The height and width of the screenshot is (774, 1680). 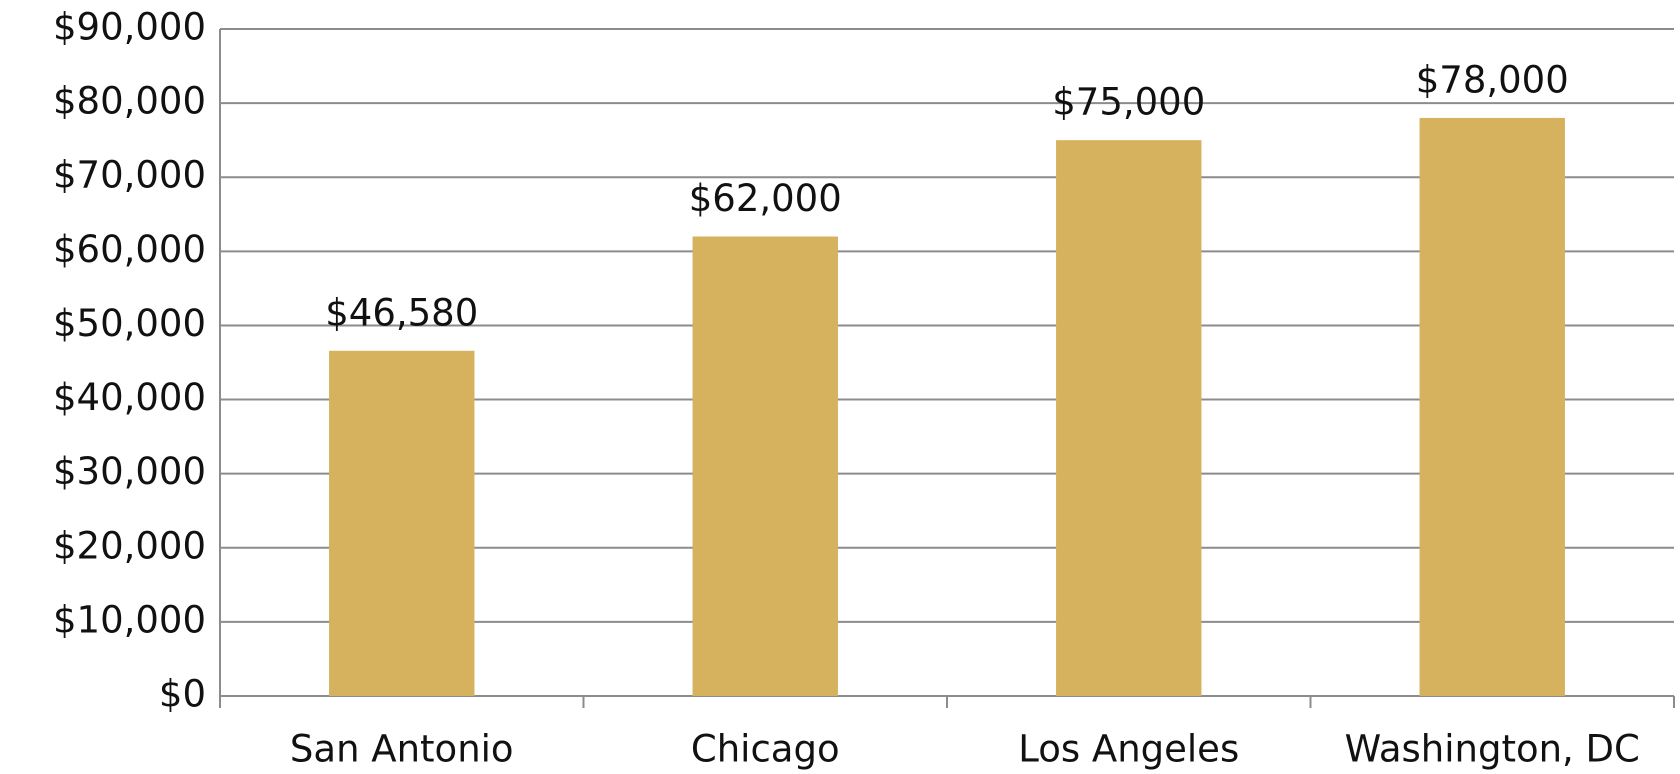 I want to click on x-tick-label: Los Angeles, so click(x=1128, y=749).